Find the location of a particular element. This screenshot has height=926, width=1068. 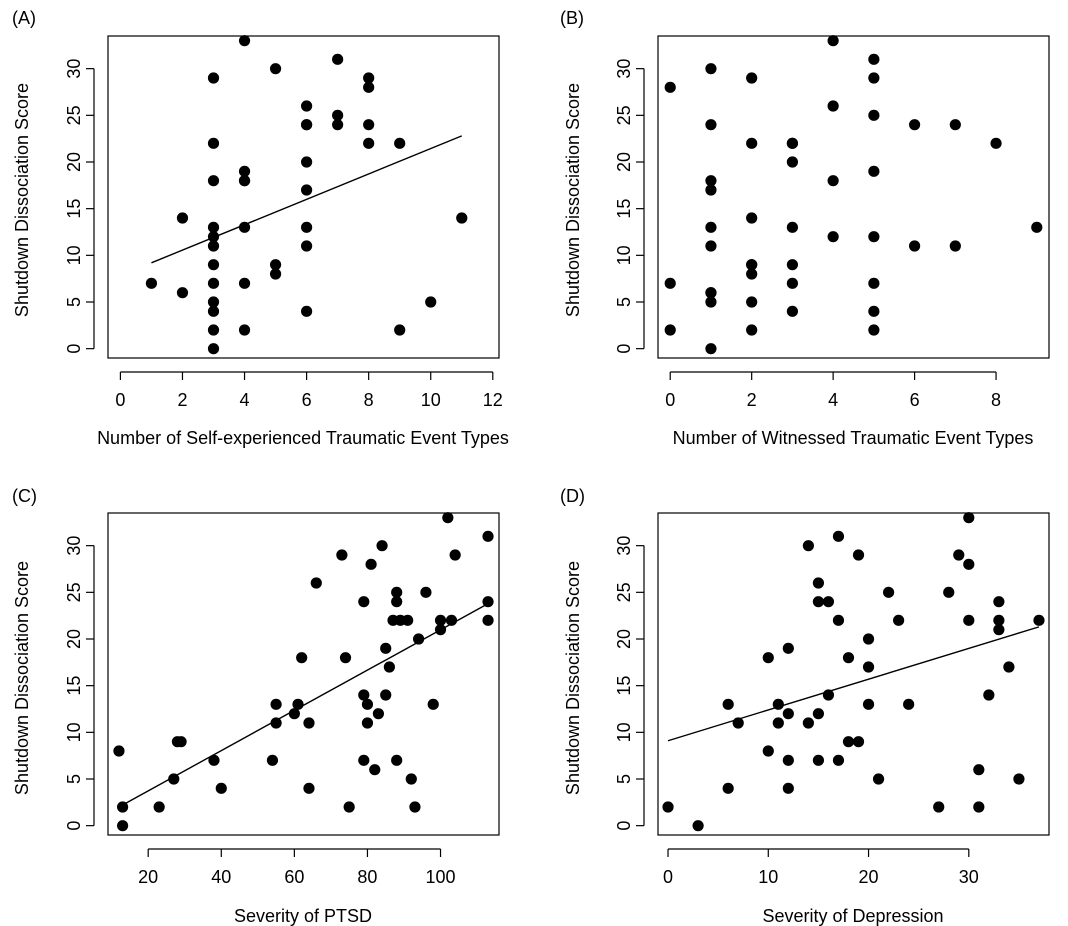

x-tick-label: 8 is located at coordinates (996, 400).